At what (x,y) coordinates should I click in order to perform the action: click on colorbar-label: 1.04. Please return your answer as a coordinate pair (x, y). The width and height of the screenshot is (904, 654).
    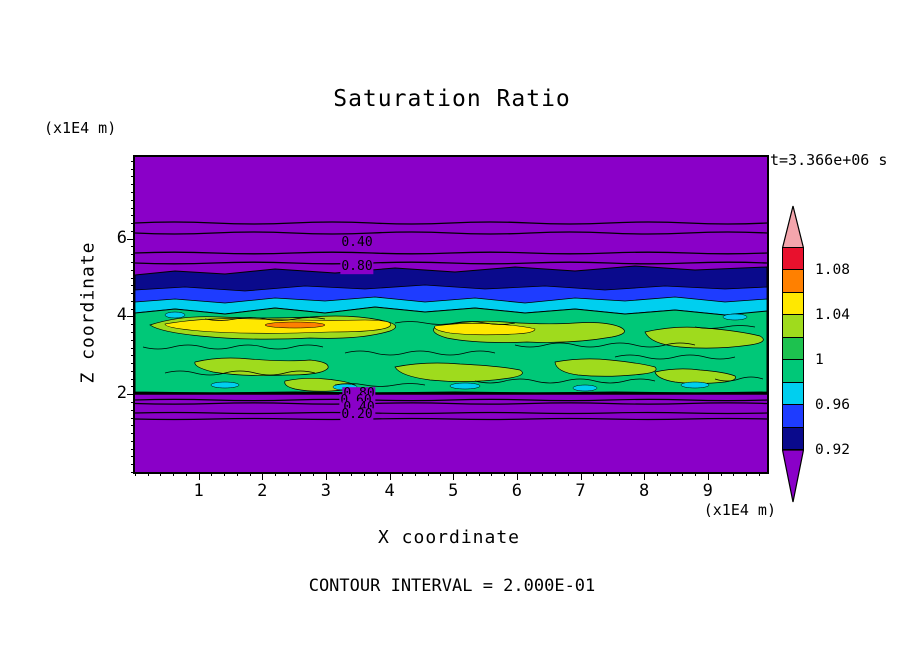
    Looking at the image, I should click on (832, 314).